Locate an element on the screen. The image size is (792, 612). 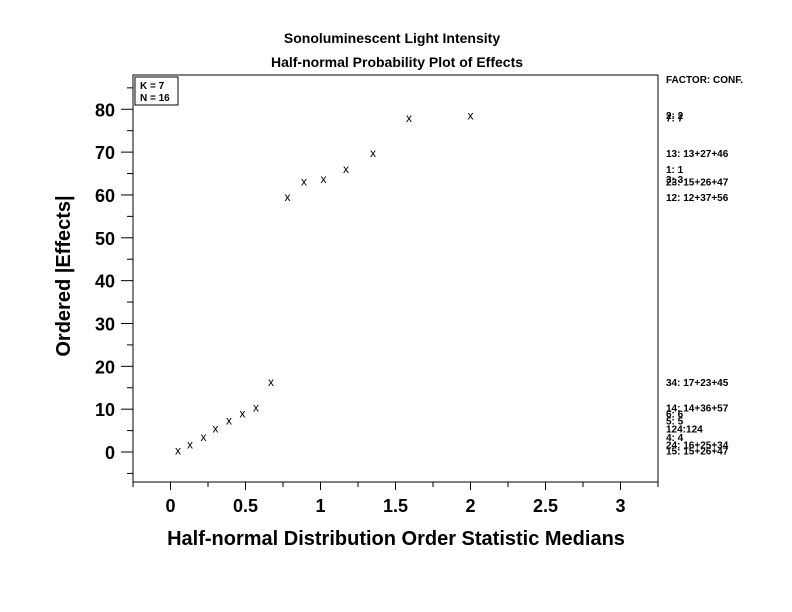
factor-label: 6 is located at coordinates (675, 414).